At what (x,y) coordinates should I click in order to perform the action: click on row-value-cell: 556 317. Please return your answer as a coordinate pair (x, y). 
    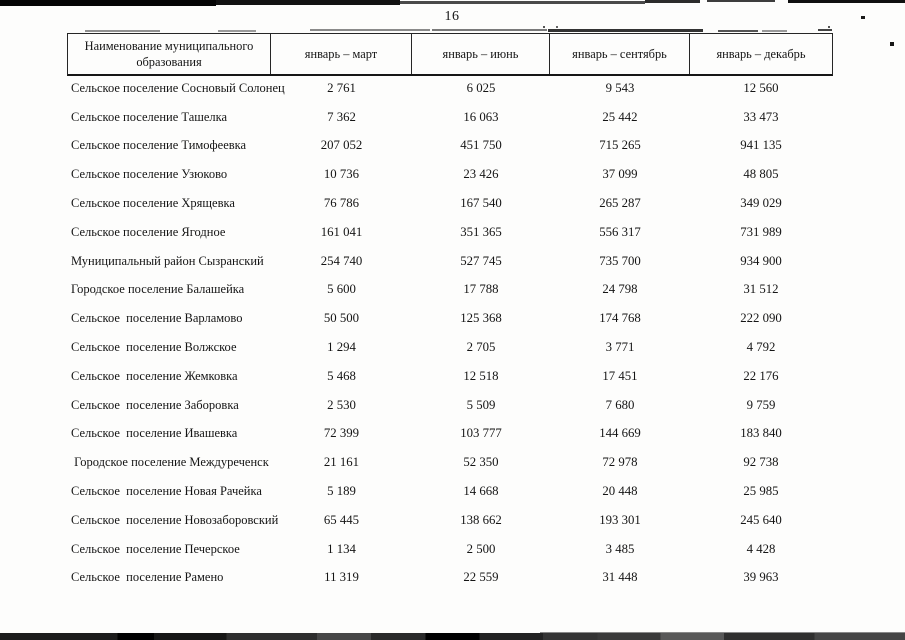
    Looking at the image, I should click on (620, 231).